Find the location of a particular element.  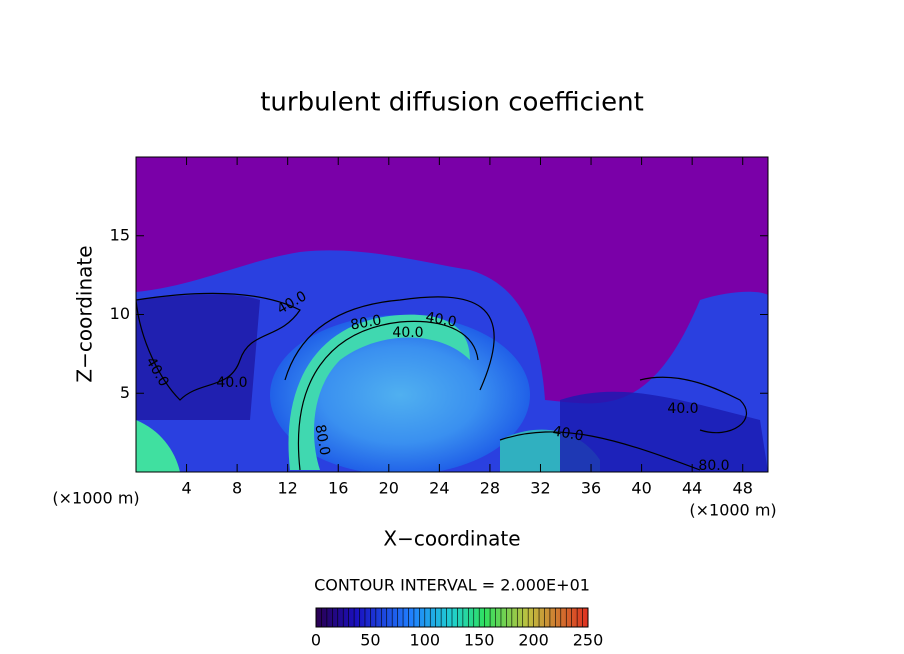

x-axis-label: X−coordinate is located at coordinates (451, 539).